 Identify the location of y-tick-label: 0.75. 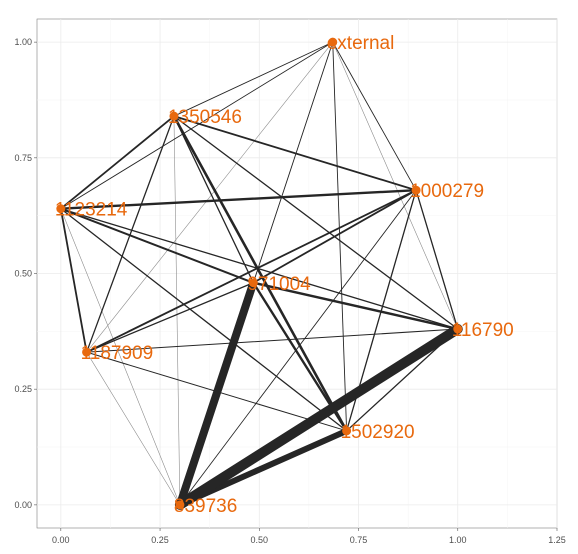
(23, 158).